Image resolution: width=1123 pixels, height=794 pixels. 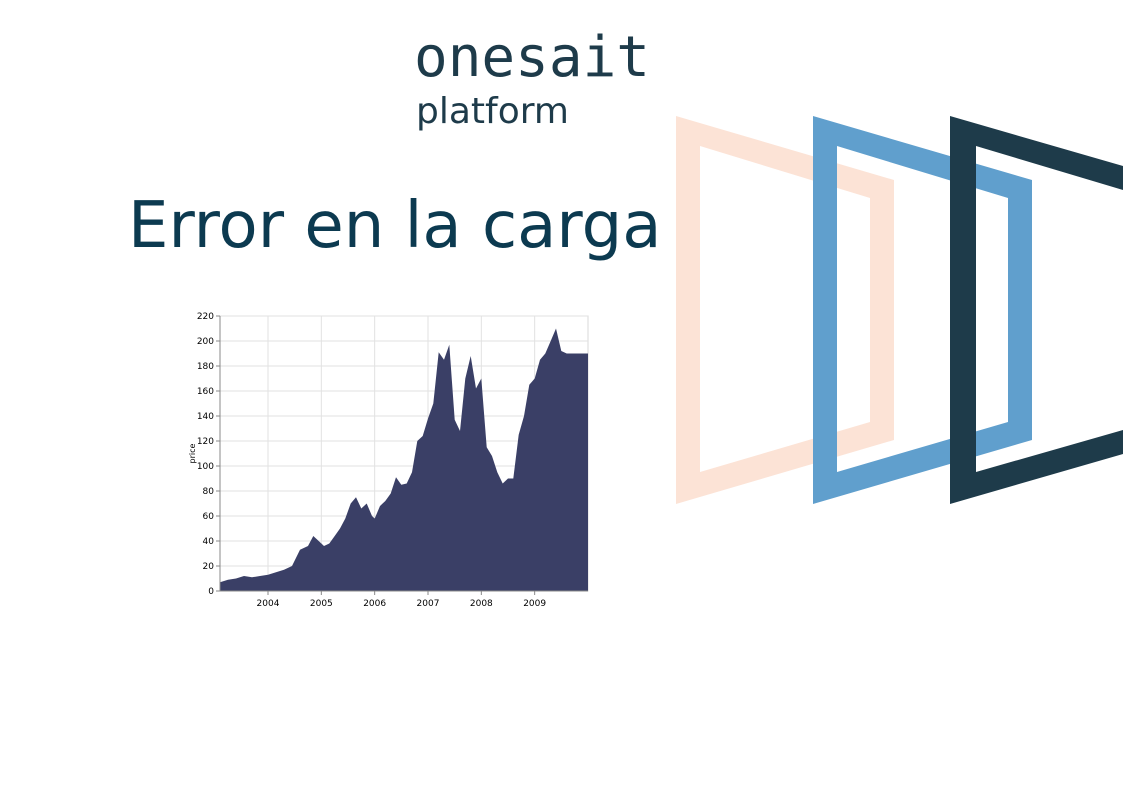 I want to click on x-tick-label: 2005, so click(x=321, y=604).